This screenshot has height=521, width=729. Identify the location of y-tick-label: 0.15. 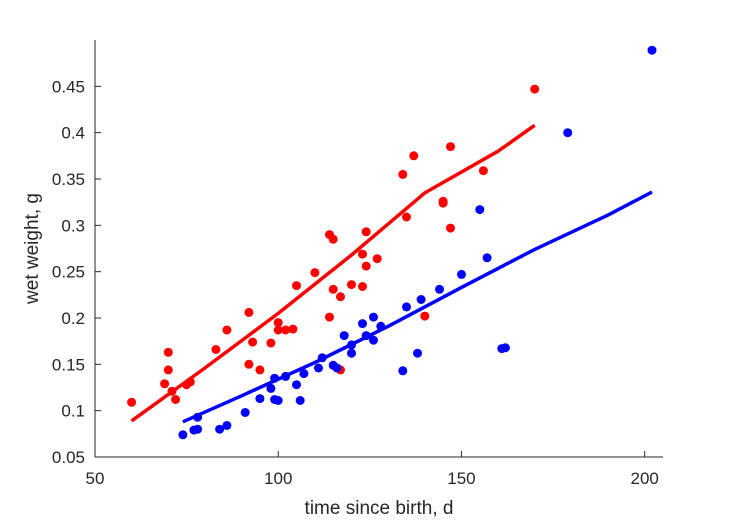
(68, 364).